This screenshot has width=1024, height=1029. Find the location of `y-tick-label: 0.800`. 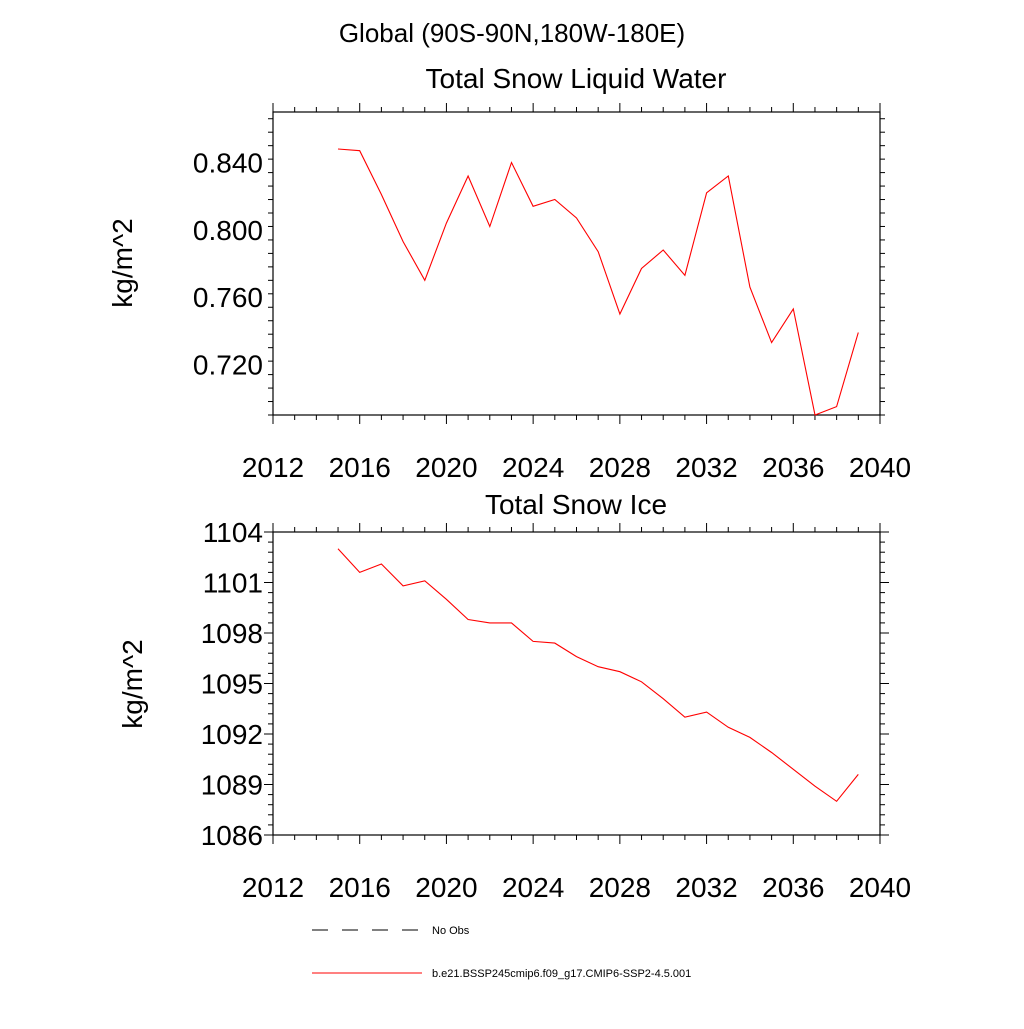

y-tick-label: 0.800 is located at coordinates (228, 230).